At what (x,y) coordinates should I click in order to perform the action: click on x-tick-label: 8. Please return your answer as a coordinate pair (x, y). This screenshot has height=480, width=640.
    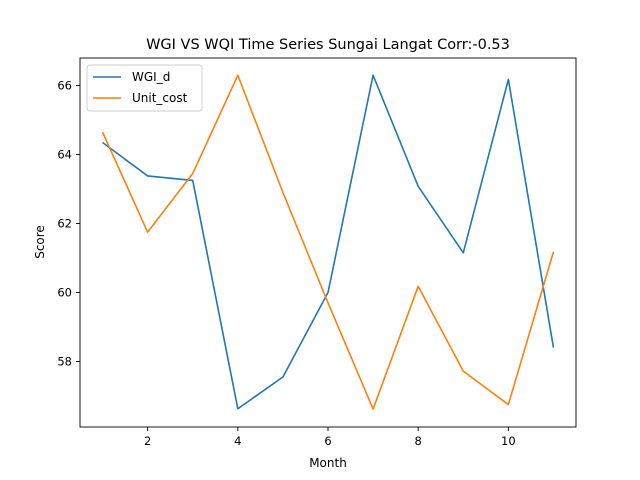
    Looking at the image, I should click on (418, 441).